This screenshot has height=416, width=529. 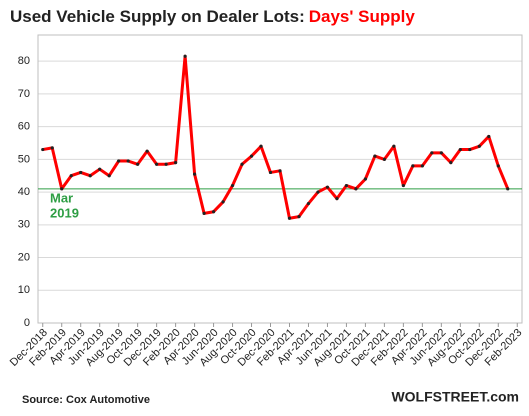 I want to click on y-tick-label: 10, so click(x=24, y=290).